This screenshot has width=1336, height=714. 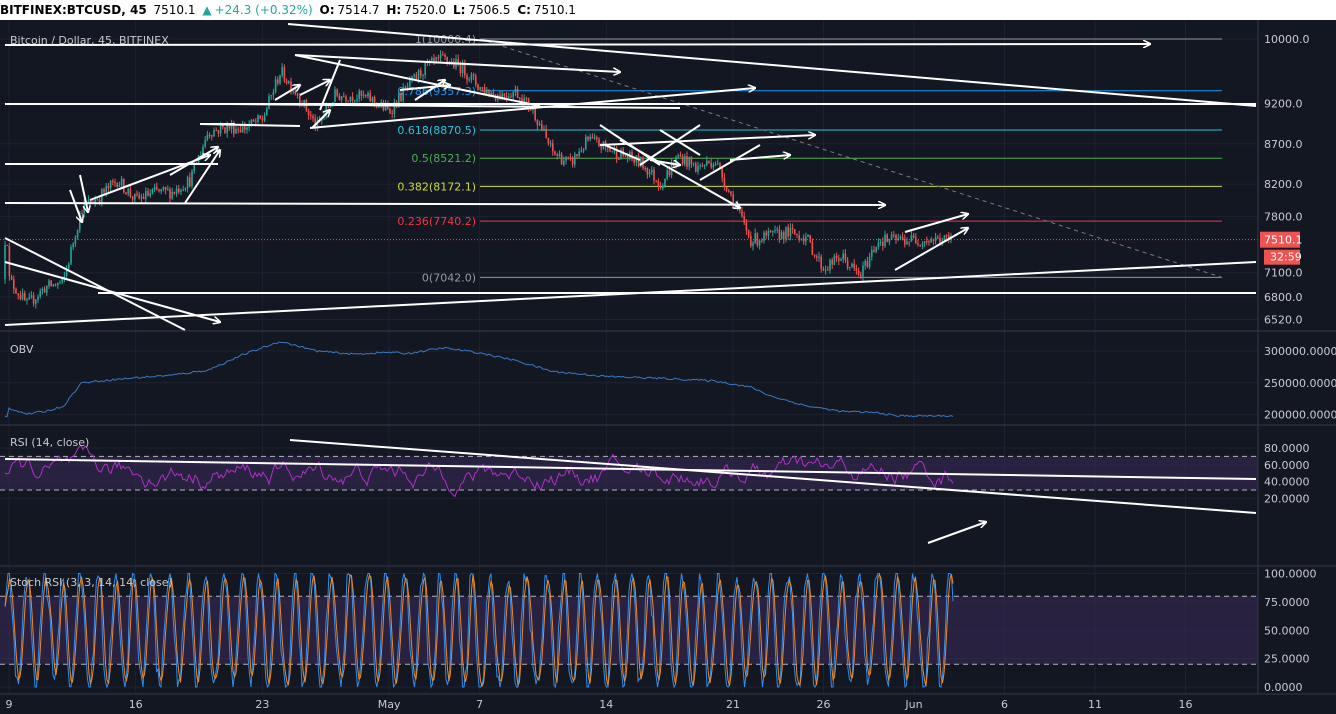 What do you see at coordinates (1300, 415) in the screenshot?
I see `price-axis-label: 200000.0000` at bounding box center [1300, 415].